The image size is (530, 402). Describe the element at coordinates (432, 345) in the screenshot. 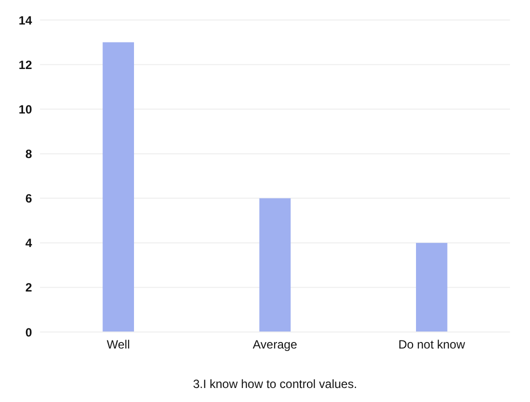

I see `x-tick-label: Do not know` at that location.